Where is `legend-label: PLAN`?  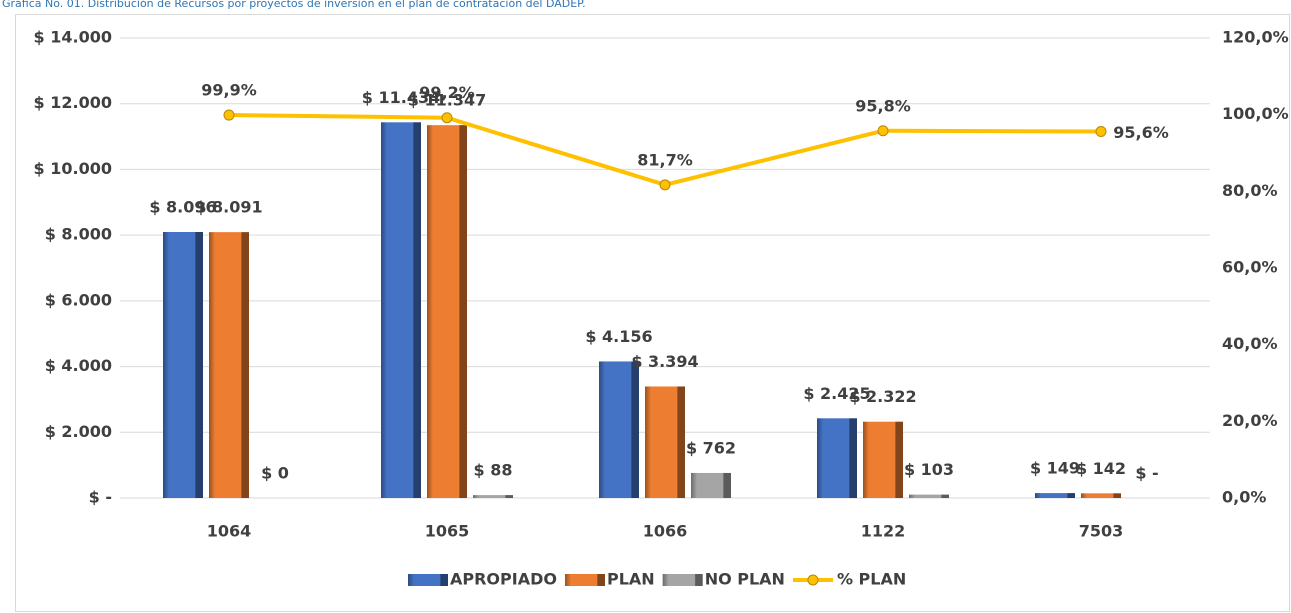
legend-label: PLAN is located at coordinates (631, 579).